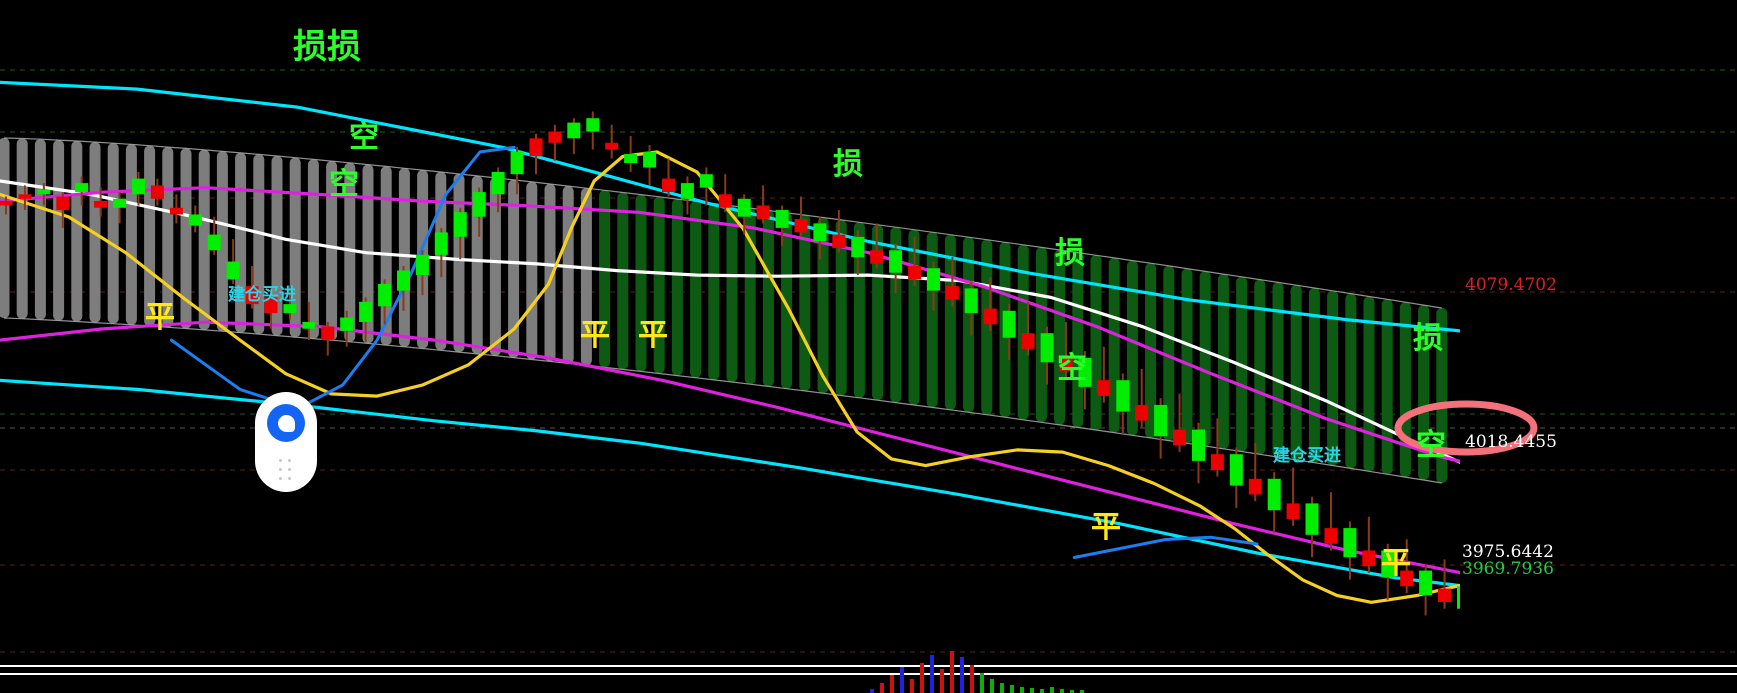 The image size is (1737, 693). I want to click on highlight-ellipse-annotation, so click(1466, 428).